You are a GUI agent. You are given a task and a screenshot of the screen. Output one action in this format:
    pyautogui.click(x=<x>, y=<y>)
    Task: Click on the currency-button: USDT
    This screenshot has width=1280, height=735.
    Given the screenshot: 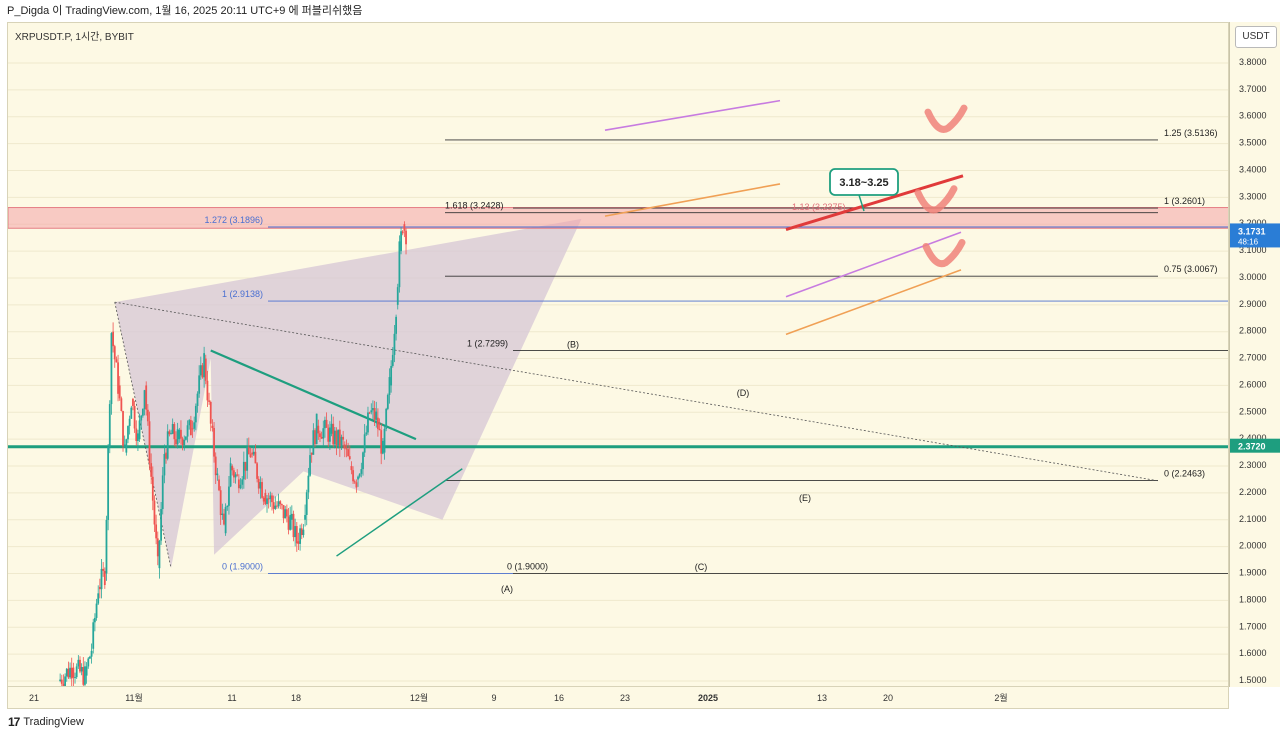 What is the action you would take?
    pyautogui.click(x=1256, y=37)
    